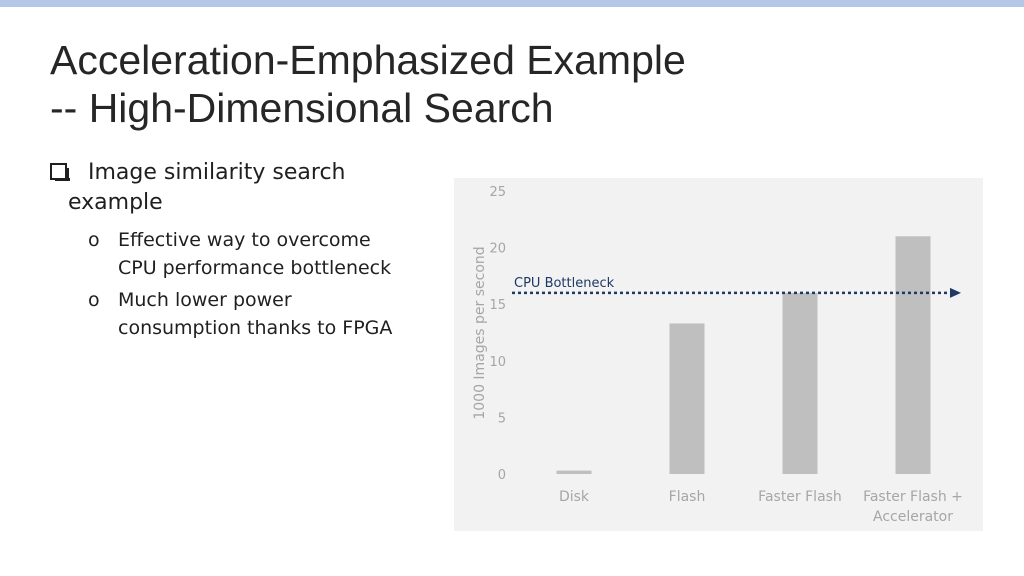 The width and height of the screenshot is (1024, 576). Describe the element at coordinates (497, 249) in the screenshot. I see `y-tick-label: 20` at that location.